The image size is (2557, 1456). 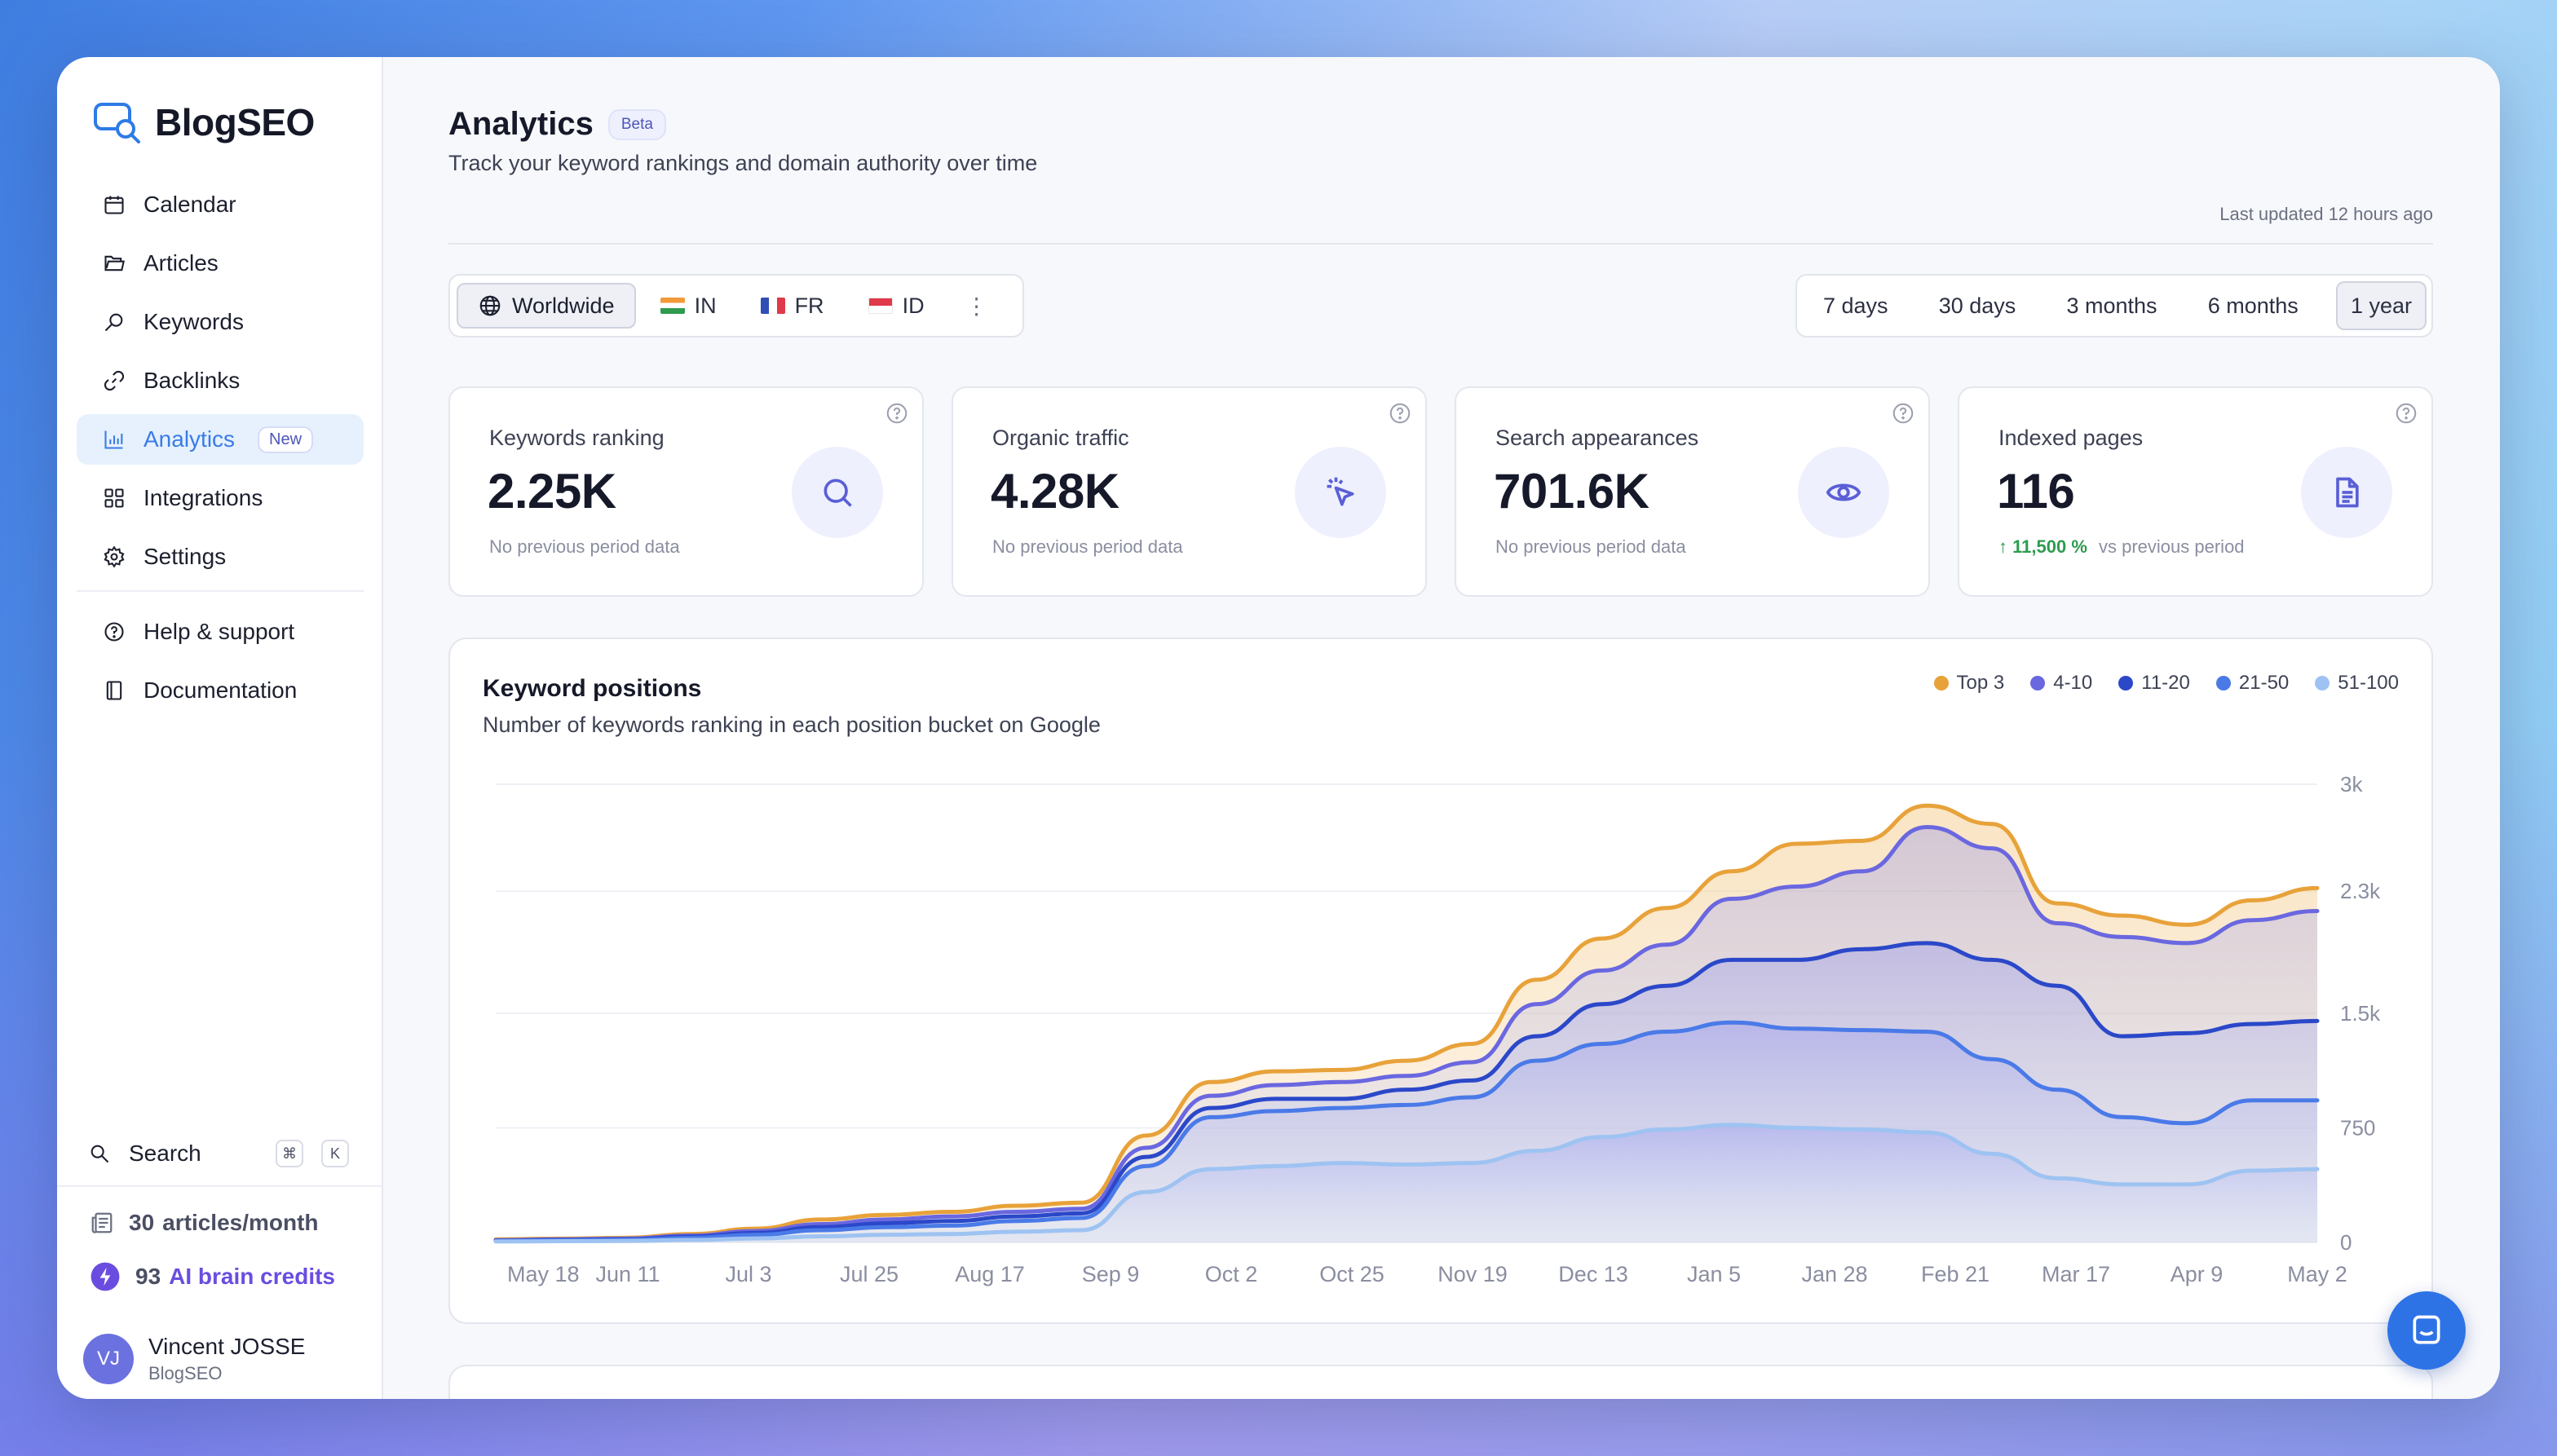 I want to click on legend-item-4-10: 4-10, so click(x=2061, y=684).